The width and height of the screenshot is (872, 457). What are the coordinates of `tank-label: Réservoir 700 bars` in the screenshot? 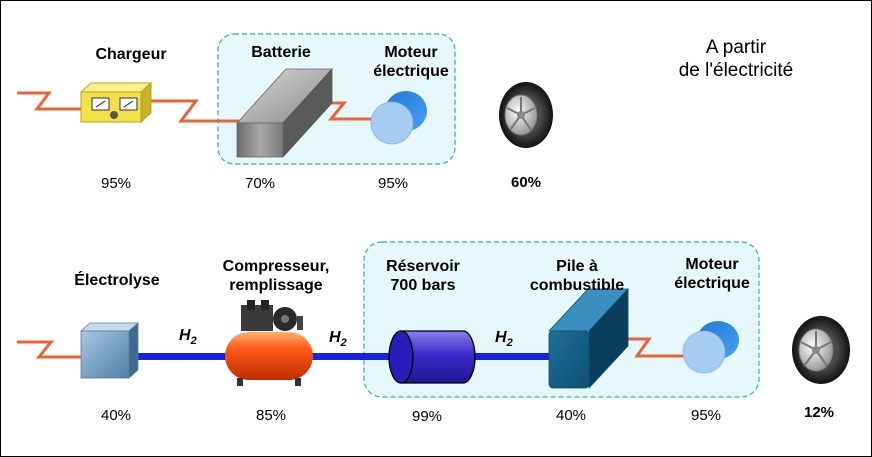 It's located at (423, 276).